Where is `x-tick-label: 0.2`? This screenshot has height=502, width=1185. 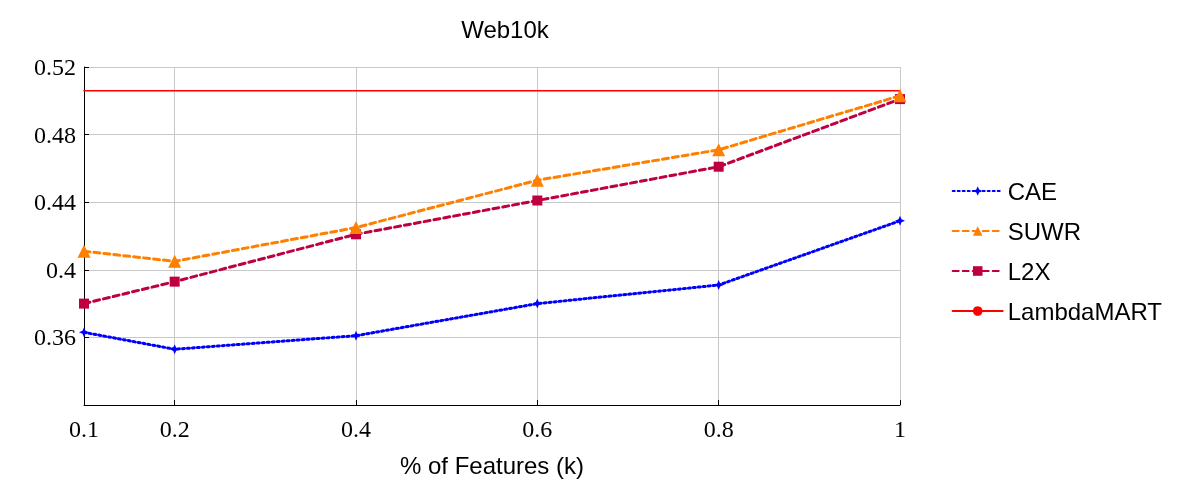
x-tick-label: 0.2 is located at coordinates (174, 429).